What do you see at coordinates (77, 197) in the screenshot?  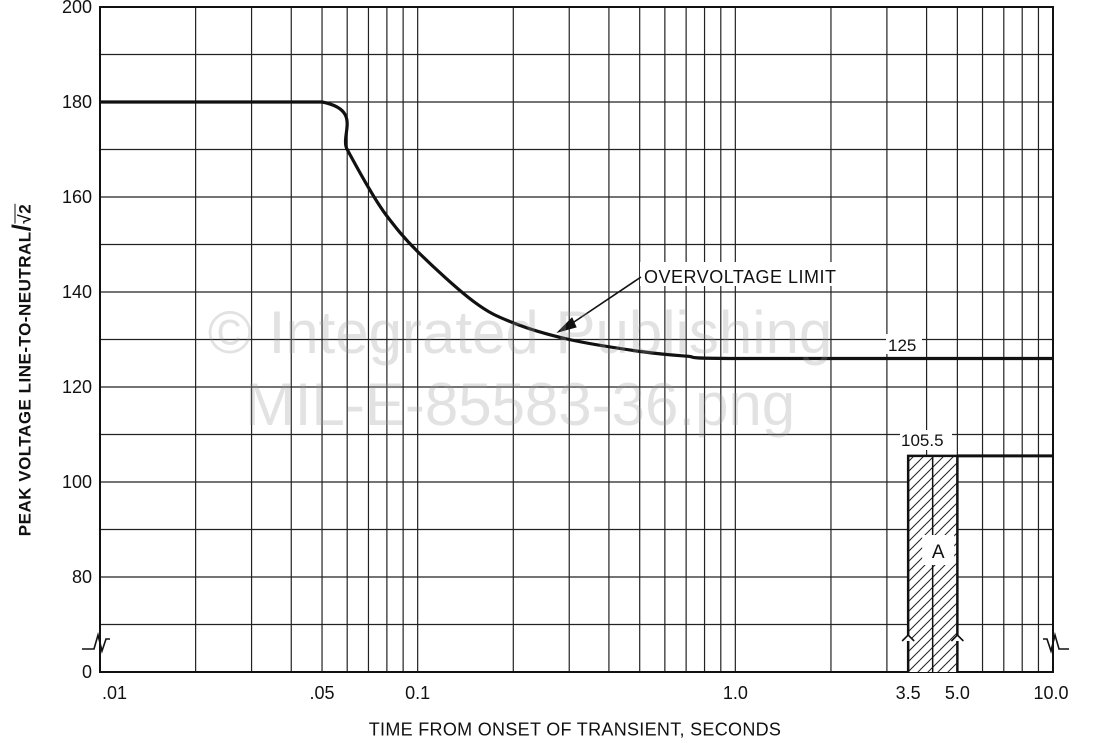 I see `y-tick-label: 160` at bounding box center [77, 197].